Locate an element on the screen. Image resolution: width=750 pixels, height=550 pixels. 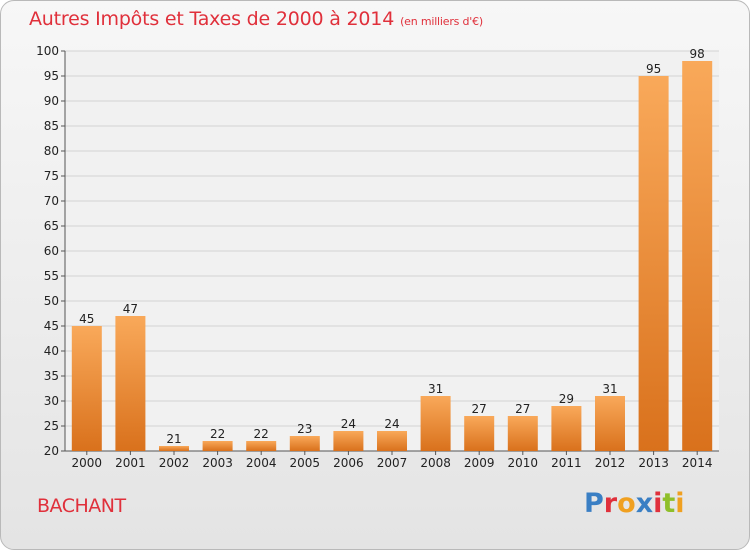
logo-letter: t is located at coordinates (669, 503).